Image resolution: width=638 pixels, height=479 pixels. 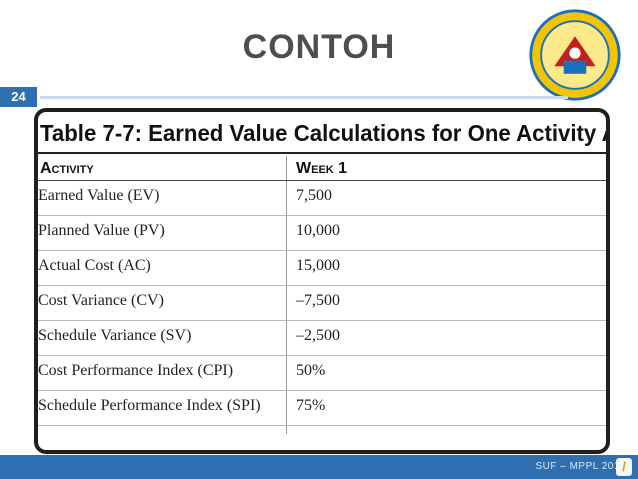 What do you see at coordinates (322, 180) in the screenshot?
I see `header-divider` at bounding box center [322, 180].